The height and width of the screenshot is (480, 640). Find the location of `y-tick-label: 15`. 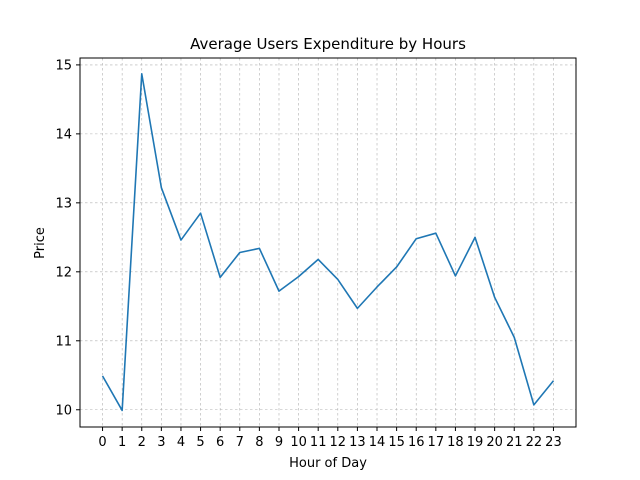

y-tick-label: 15 is located at coordinates (63, 65).